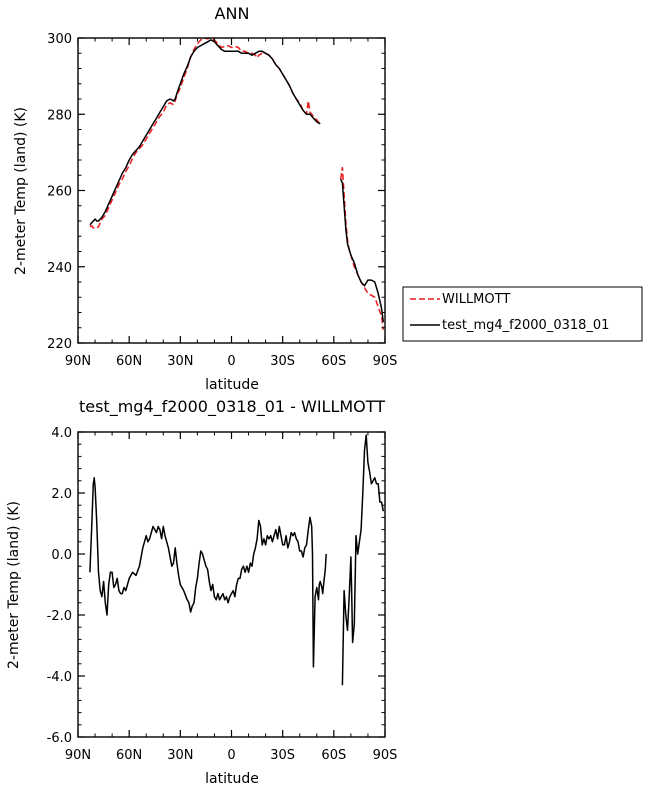  Describe the element at coordinates (61, 555) in the screenshot. I see `y-tick-label: 0.0` at that location.